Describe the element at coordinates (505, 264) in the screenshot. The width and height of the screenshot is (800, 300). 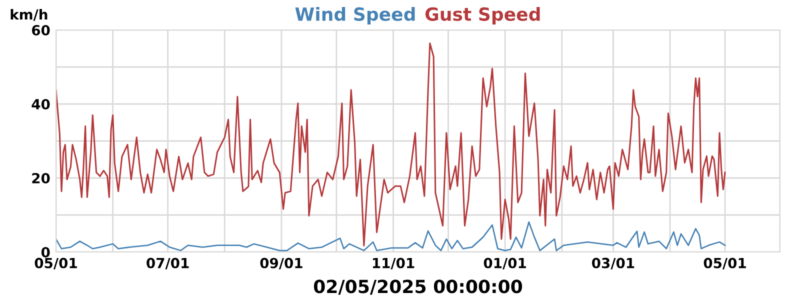
I see `x-tick-label: 01/01` at that location.